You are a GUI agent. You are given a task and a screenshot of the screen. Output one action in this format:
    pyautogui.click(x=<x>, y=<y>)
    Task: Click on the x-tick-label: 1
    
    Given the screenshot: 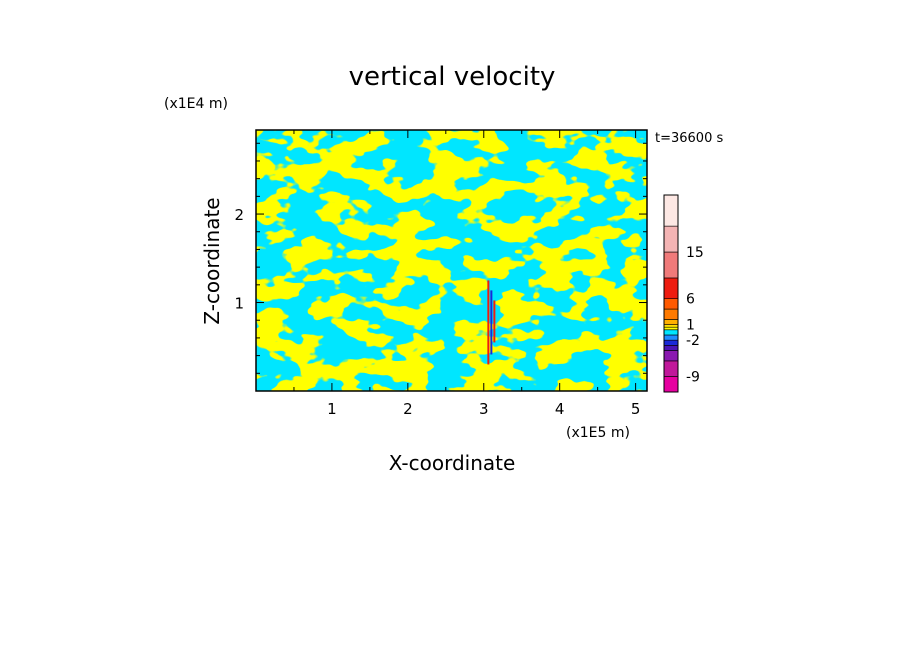 What is the action you would take?
    pyautogui.click(x=332, y=409)
    